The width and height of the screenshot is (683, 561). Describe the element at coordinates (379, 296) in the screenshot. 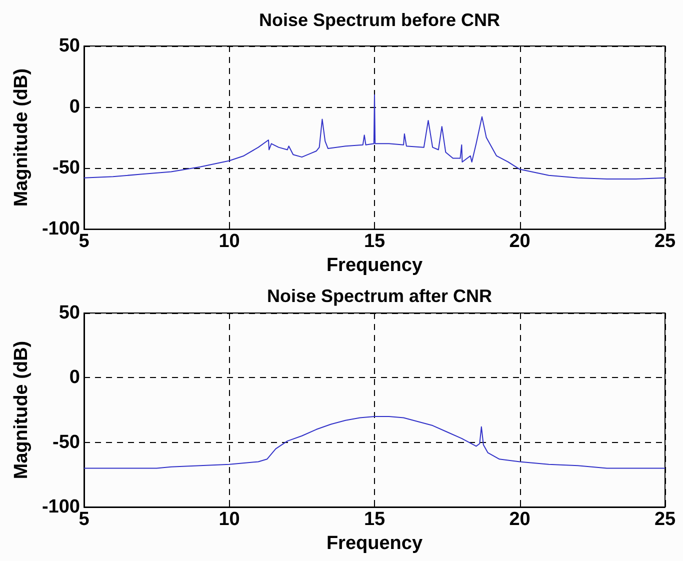

I see `chart-title: Noise Spectrum after CNR` at that location.